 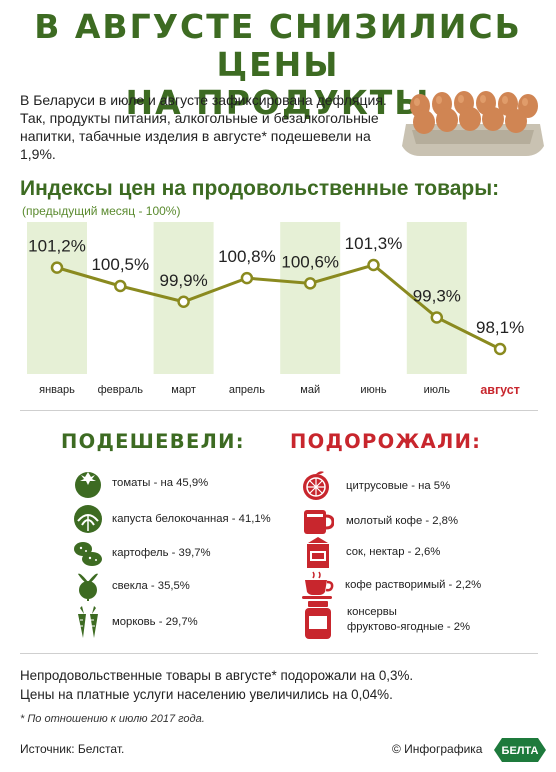 What do you see at coordinates (191, 518) in the screenshot?
I see `cheaper-text-cabbage: капуста белокочанная - 41,1%` at bounding box center [191, 518].